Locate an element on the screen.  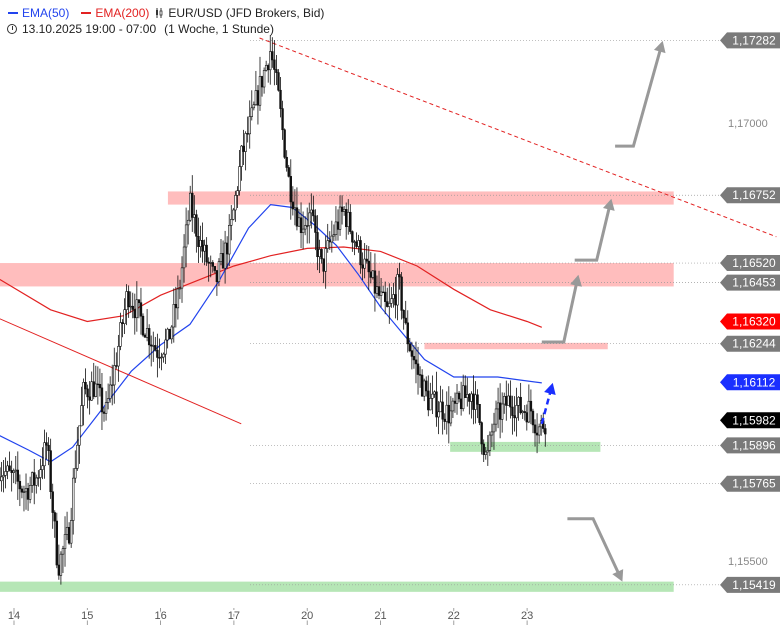
price-badge-text: 1,16112 is located at coordinates (754, 382).